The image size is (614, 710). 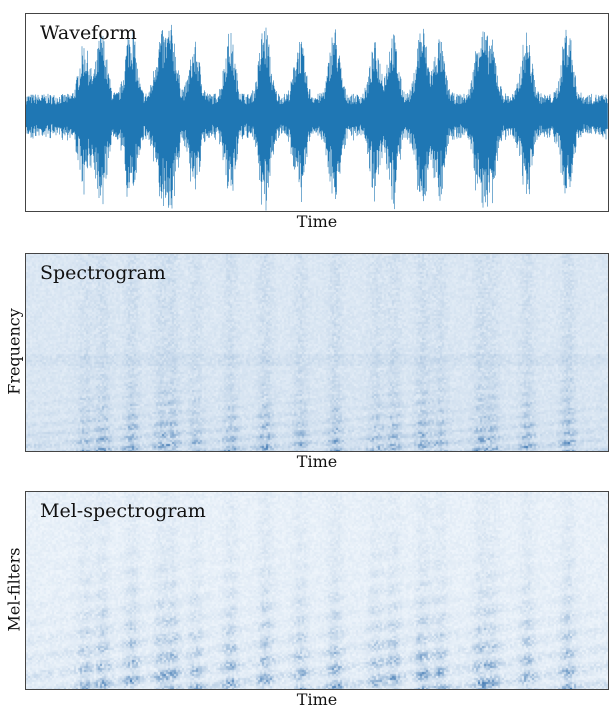 What do you see at coordinates (317, 221) in the screenshot?
I see `waveform-x-label: Time` at bounding box center [317, 221].